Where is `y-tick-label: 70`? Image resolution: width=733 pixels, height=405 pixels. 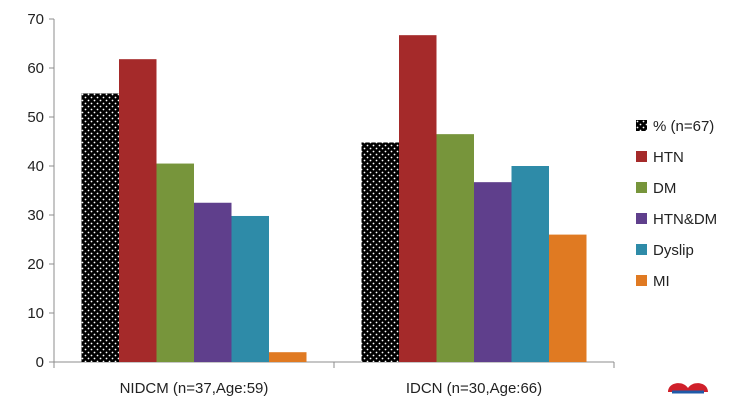 y-tick-label: 70 is located at coordinates (35, 19).